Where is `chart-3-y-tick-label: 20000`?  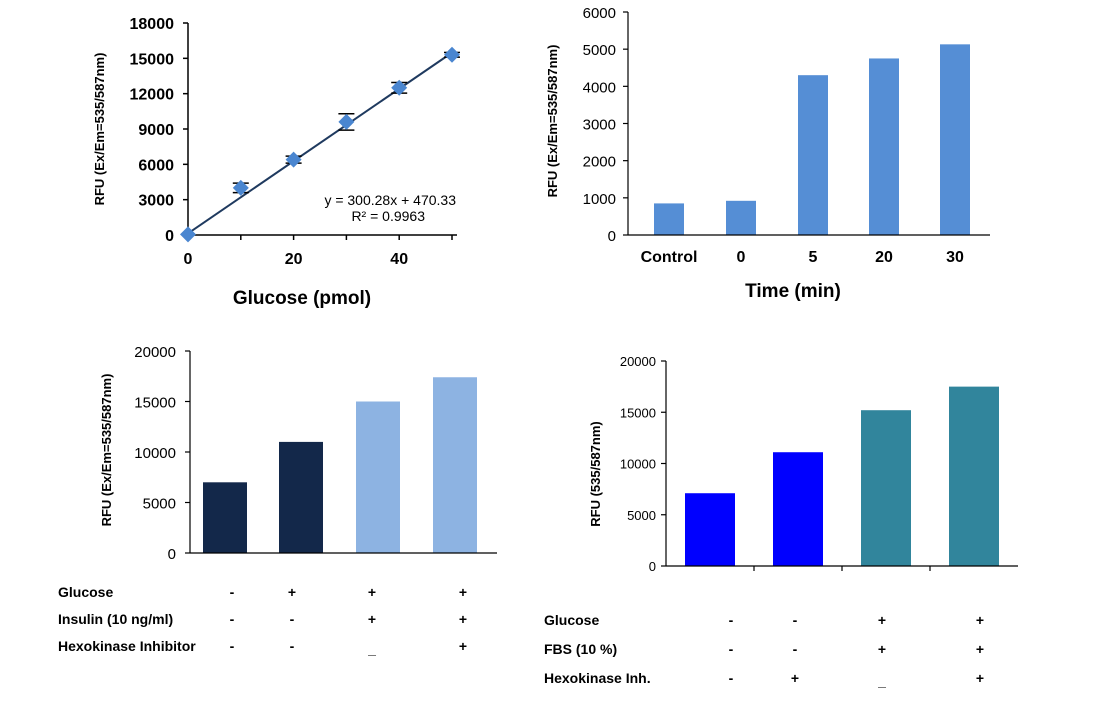
chart-3-y-tick-label: 20000 is located at coordinates (155, 352).